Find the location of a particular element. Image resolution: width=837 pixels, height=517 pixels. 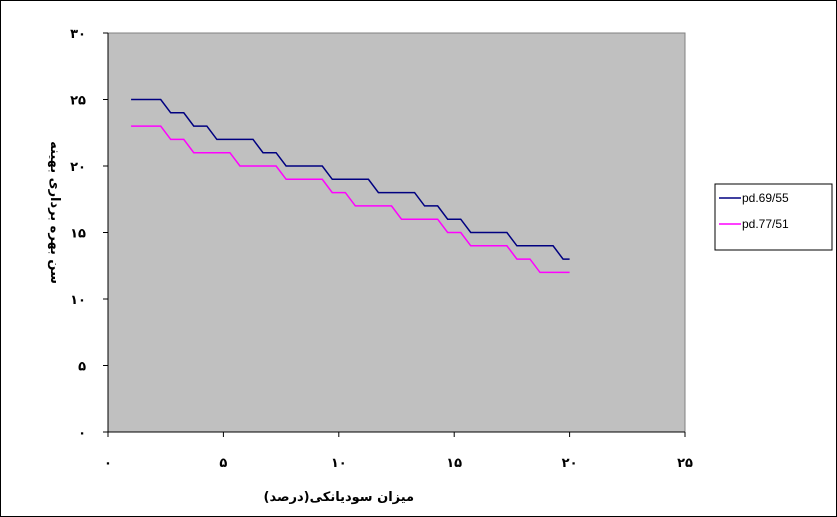

legend-box is located at coordinates (773, 217).